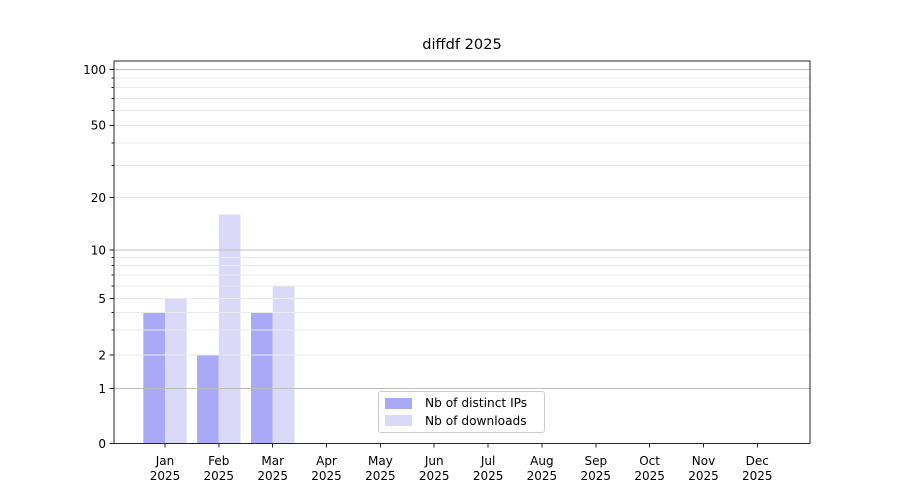 The height and width of the screenshot is (500, 900). I want to click on y-tick-label-10: 10, so click(98, 250).